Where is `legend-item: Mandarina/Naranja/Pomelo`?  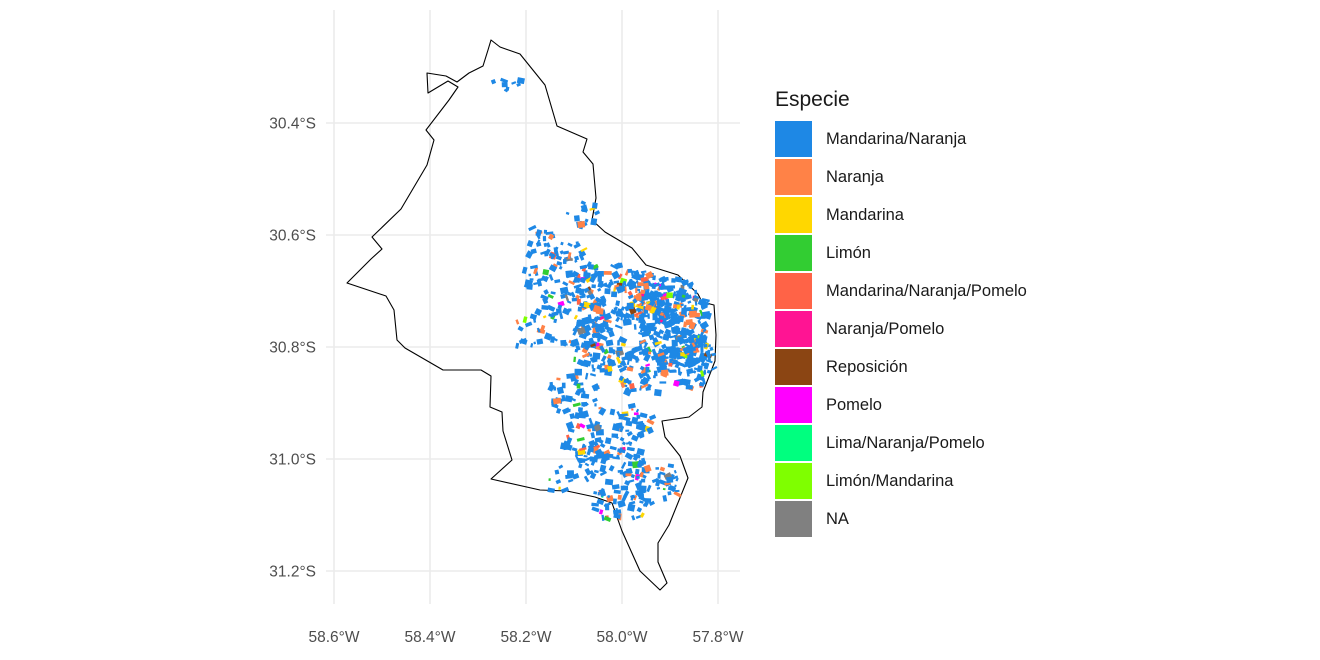
legend-item: Mandarina/Naranja/Pomelo is located at coordinates (901, 291).